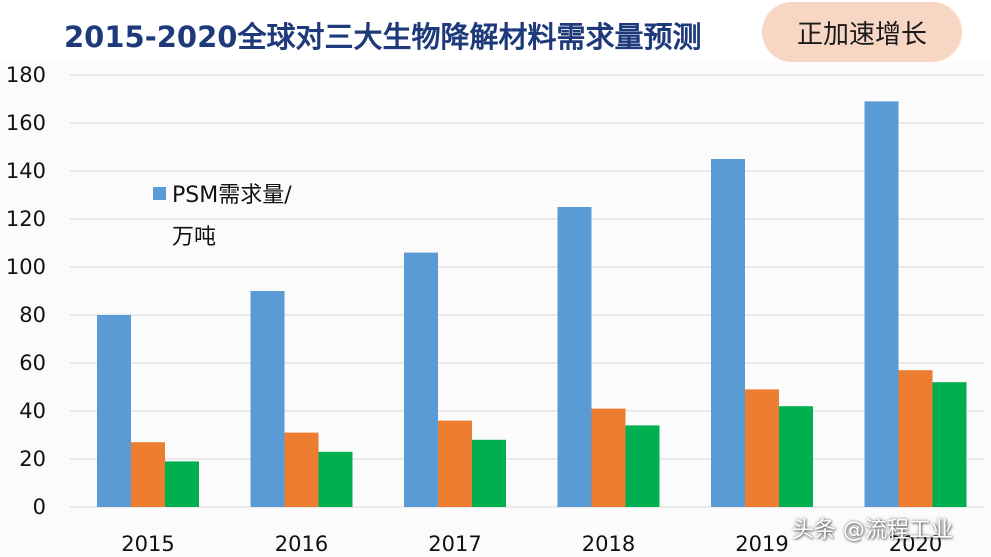 This screenshot has height=557, width=991. Describe the element at coordinates (32, 363) in the screenshot. I see `y-tick-label: 60` at that location.